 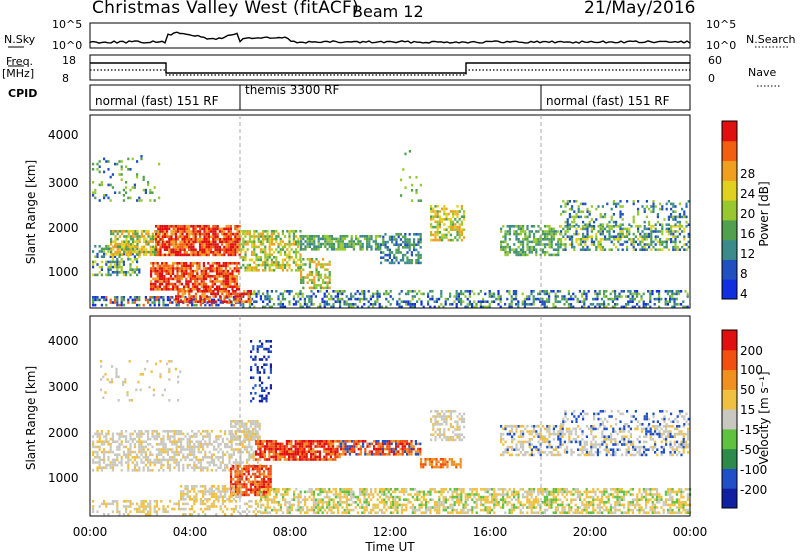 What do you see at coordinates (721, 24) in the screenshot?
I see `nsearch-tick-top: 10^5` at bounding box center [721, 24].